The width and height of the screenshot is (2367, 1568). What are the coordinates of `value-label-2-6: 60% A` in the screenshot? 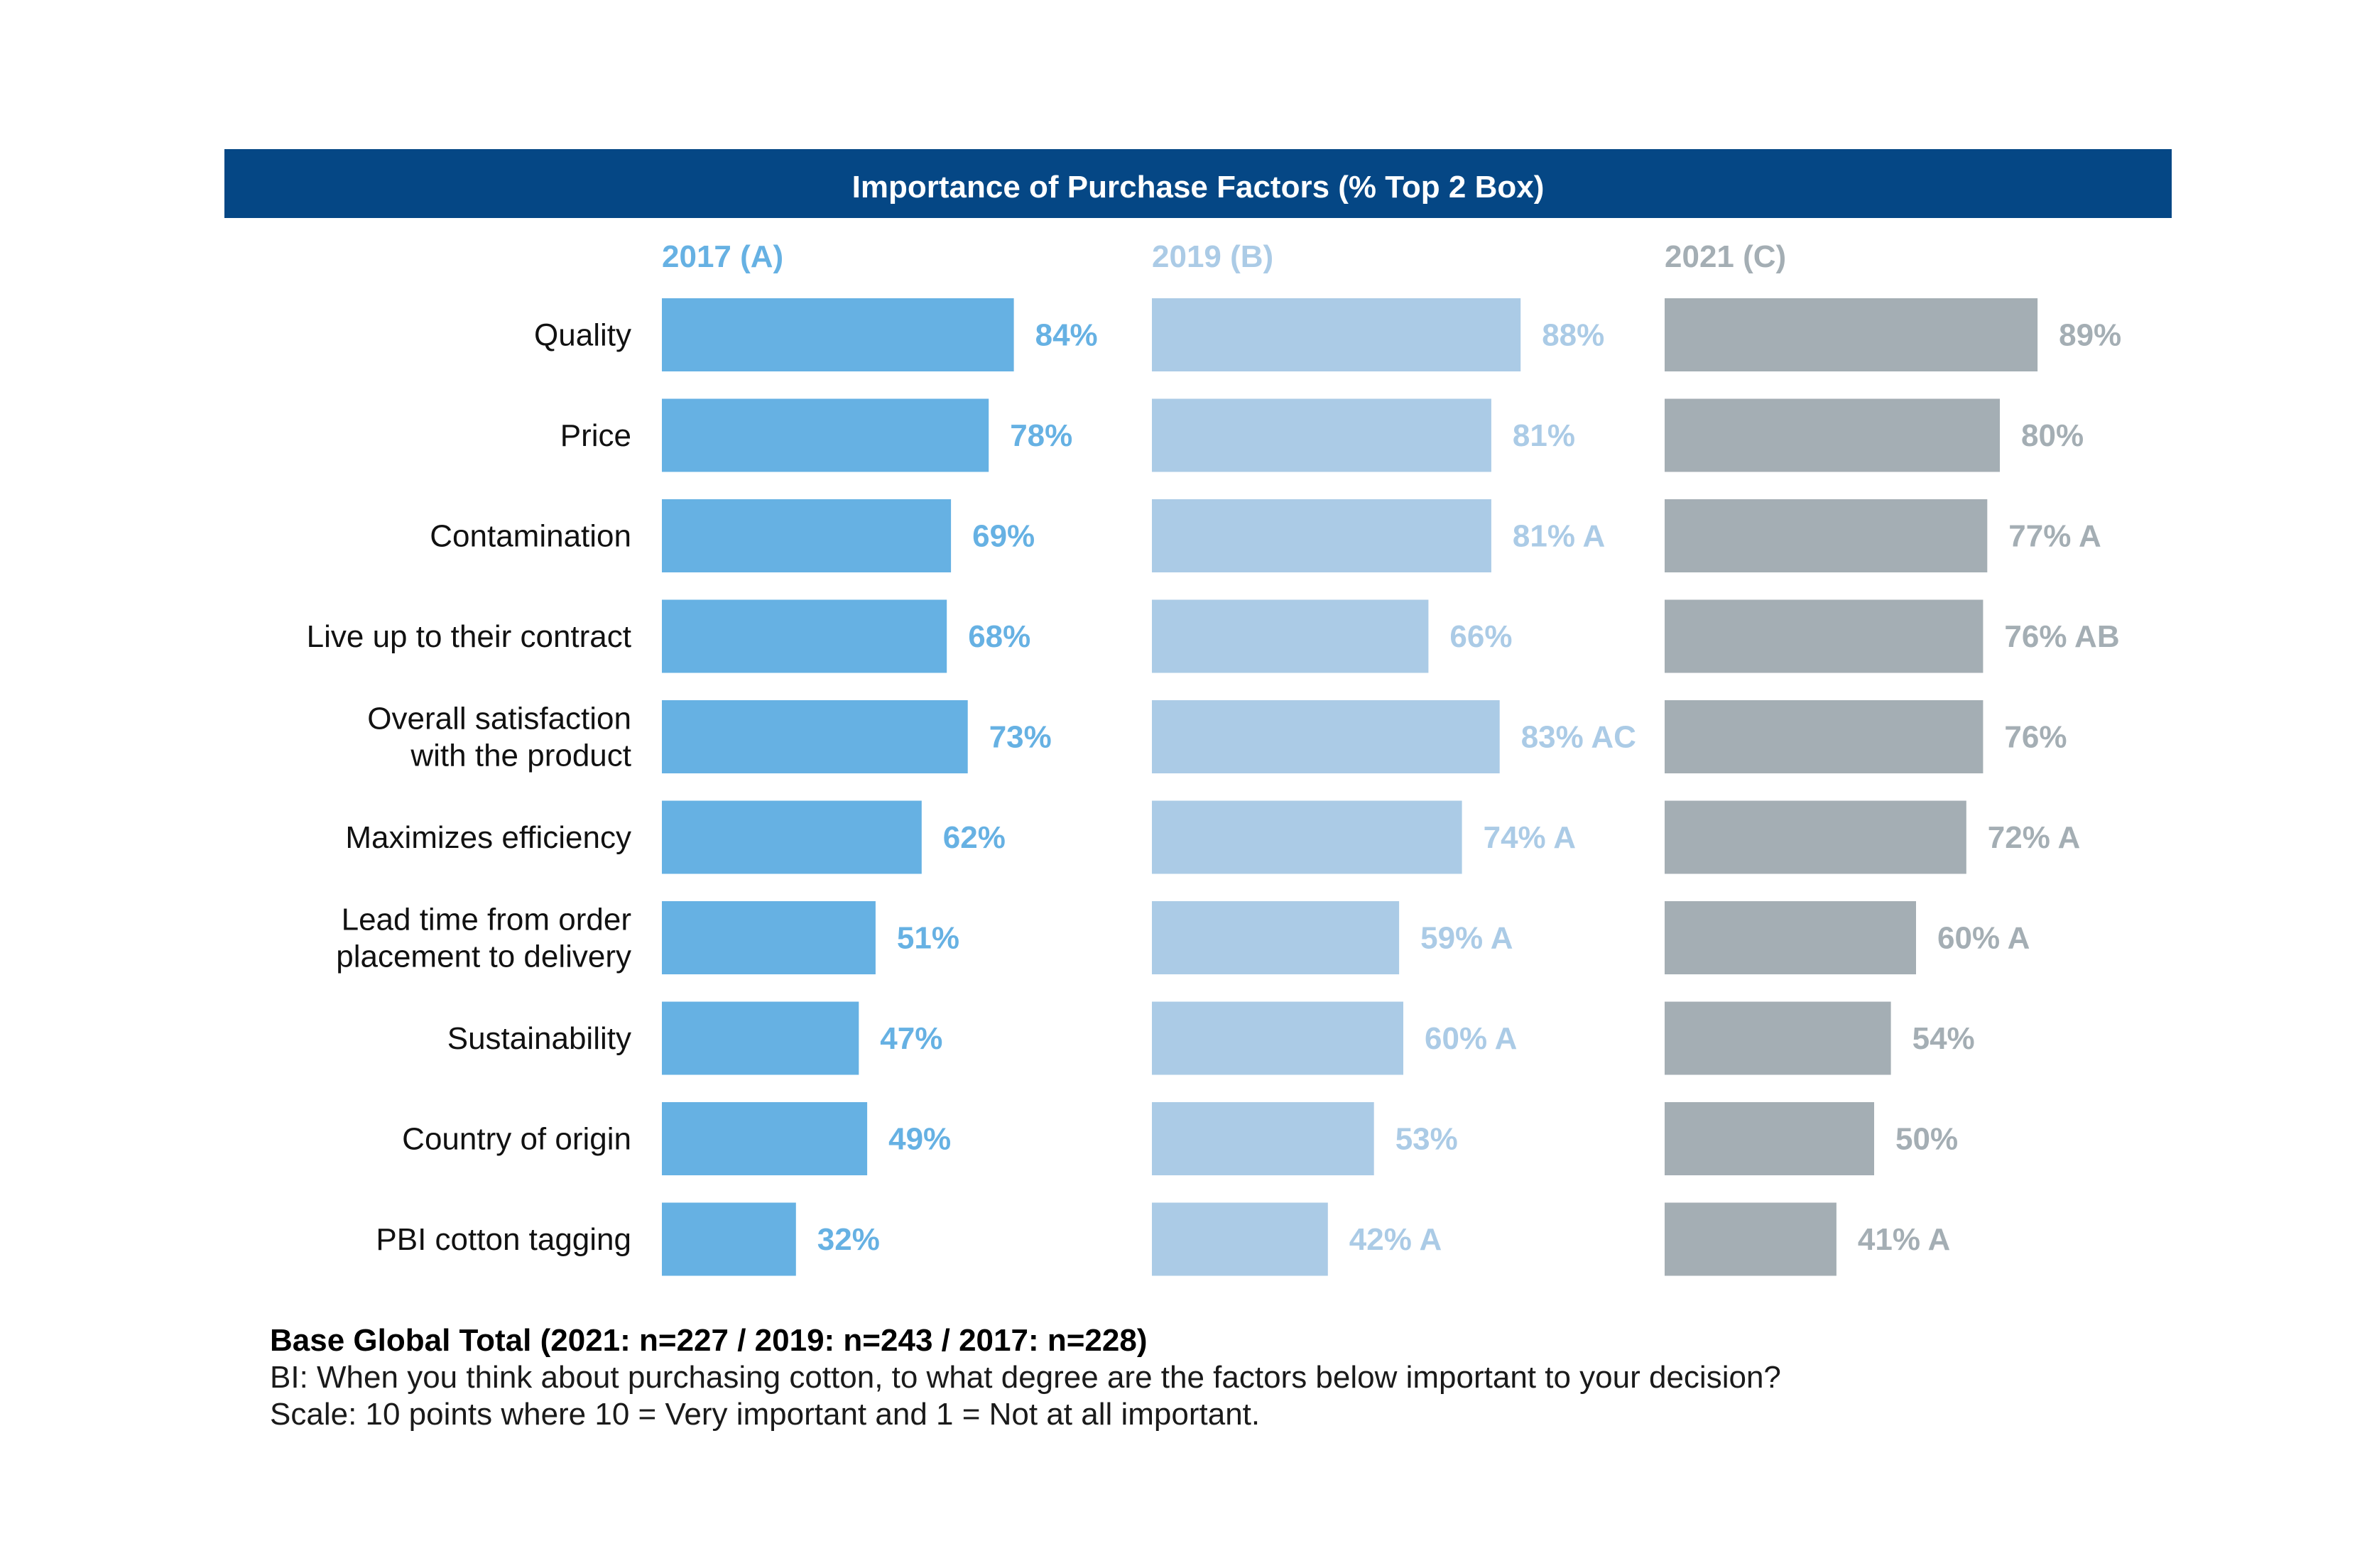 It's located at (1984, 938).